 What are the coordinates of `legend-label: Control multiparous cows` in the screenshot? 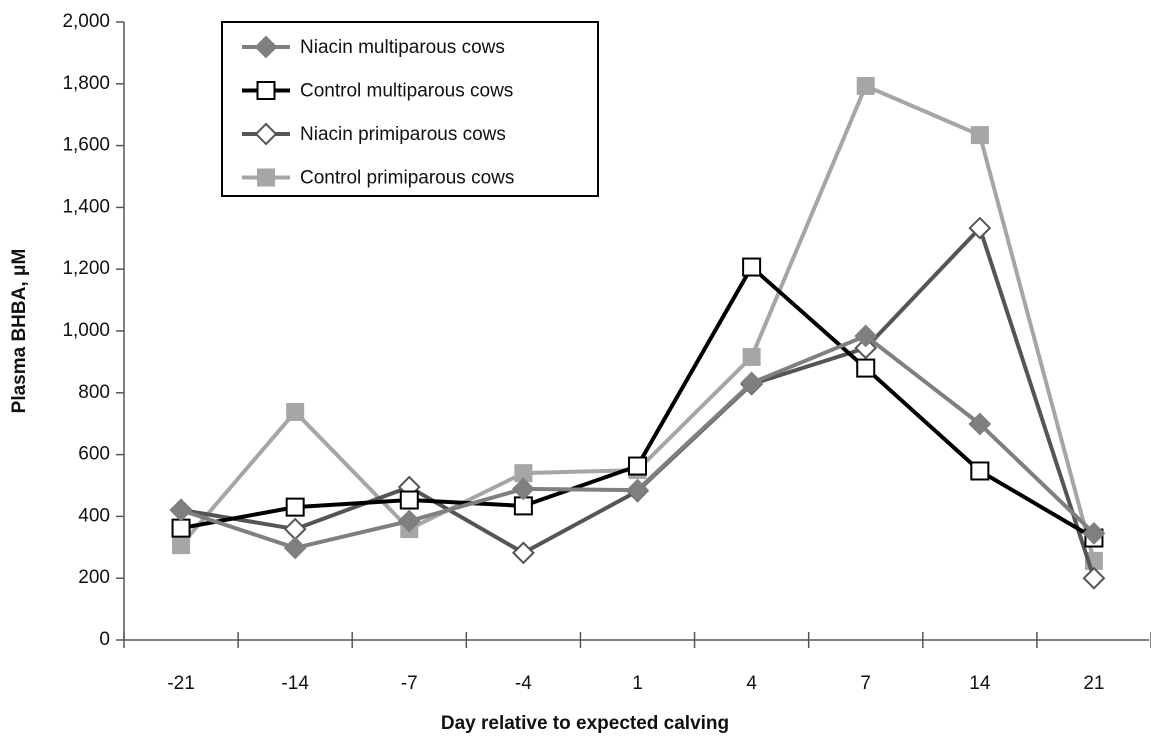 It's located at (406, 91).